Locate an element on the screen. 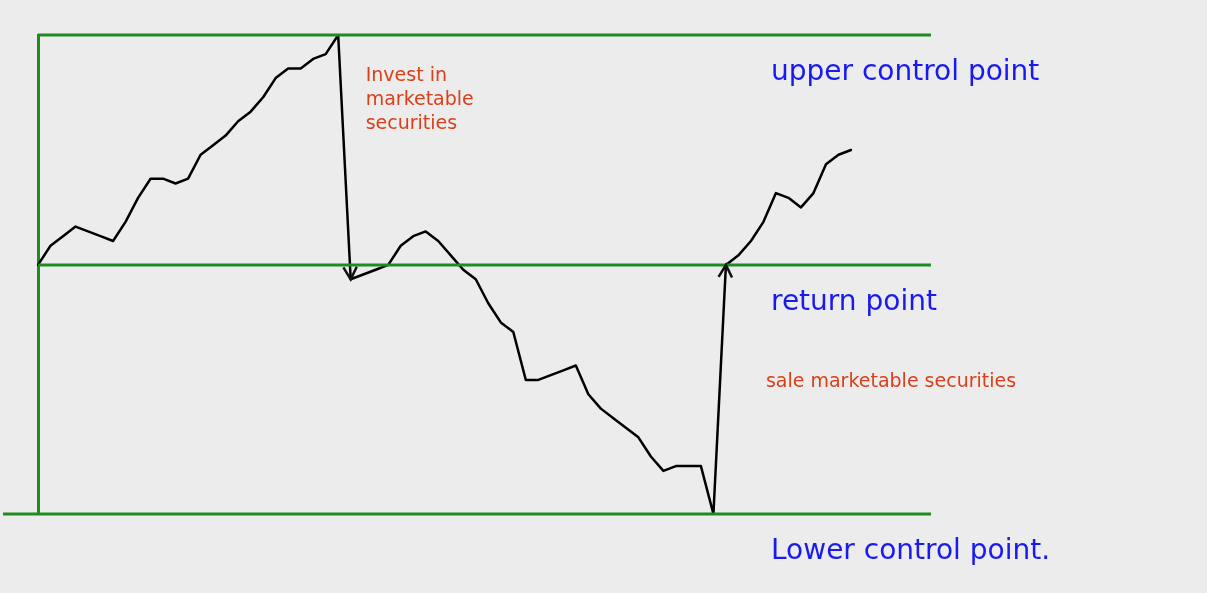 The width and height of the screenshot is (1207, 593). annotation: sale marketable securities is located at coordinates (891, 380).